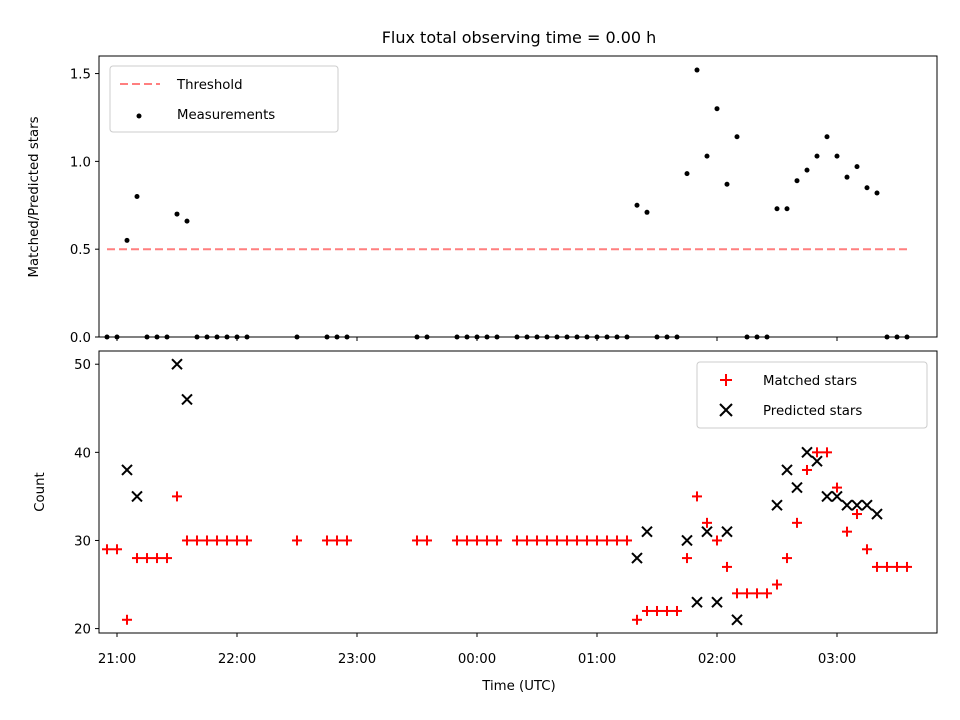  Describe the element at coordinates (224, 99) in the screenshot. I see `top-legend: Threshold Measurements` at that location.